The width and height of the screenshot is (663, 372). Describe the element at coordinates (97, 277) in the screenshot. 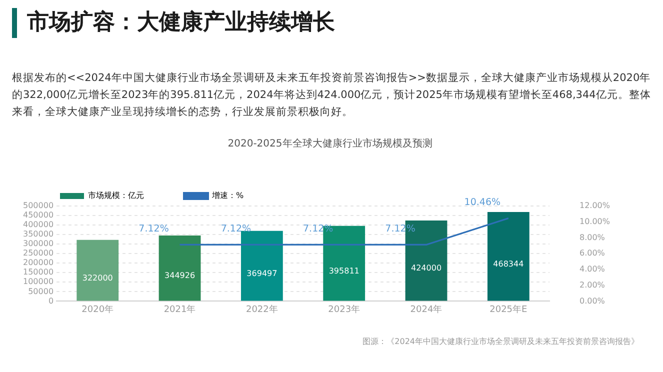

I see `data-label: 322000` at that location.